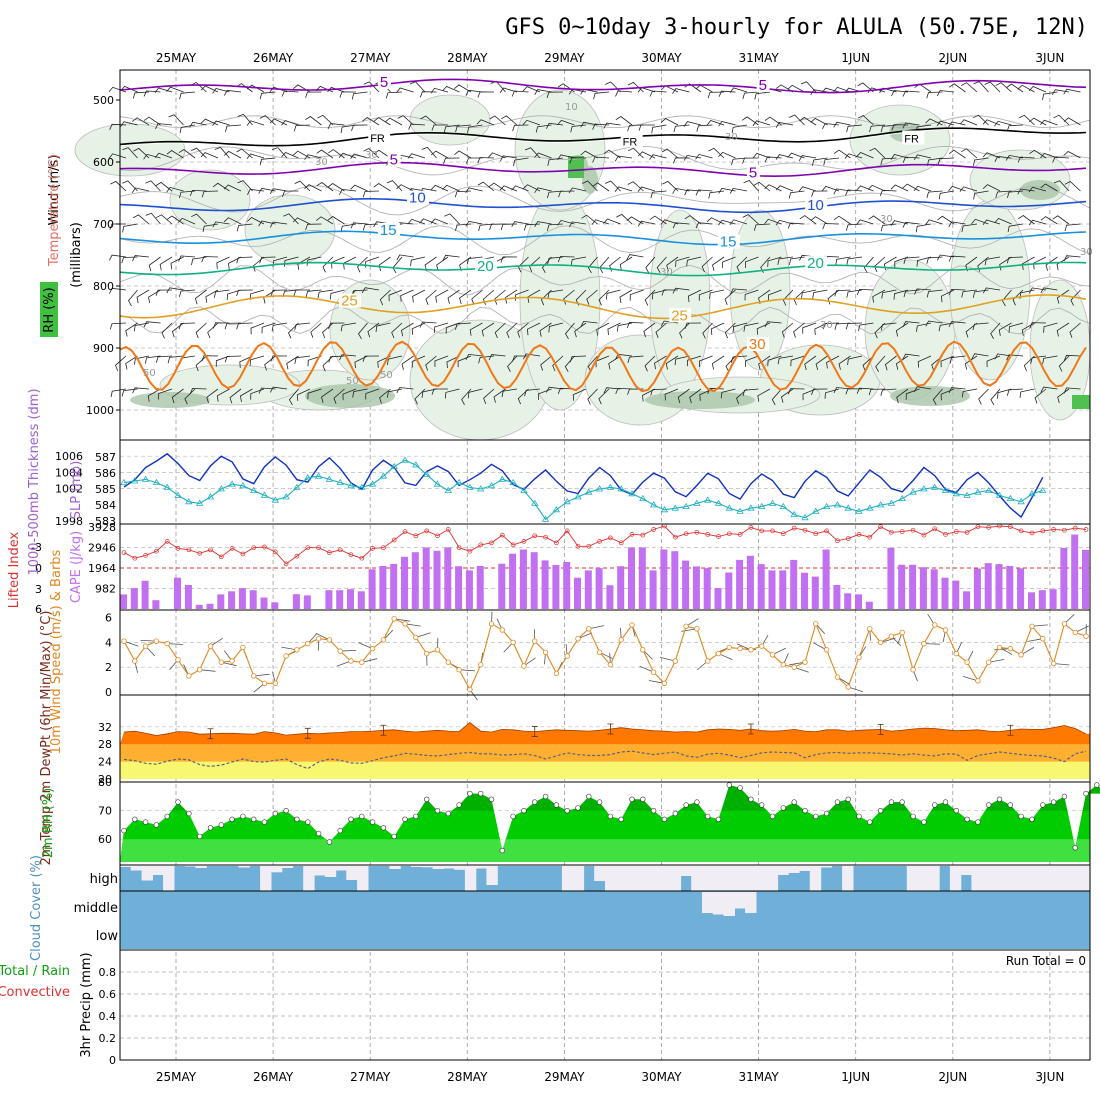 This screenshot has width=1100, height=1100. What do you see at coordinates (952, 1077) in the screenshot?
I see `x-tick-label-bottom: 2JUN` at bounding box center [952, 1077].